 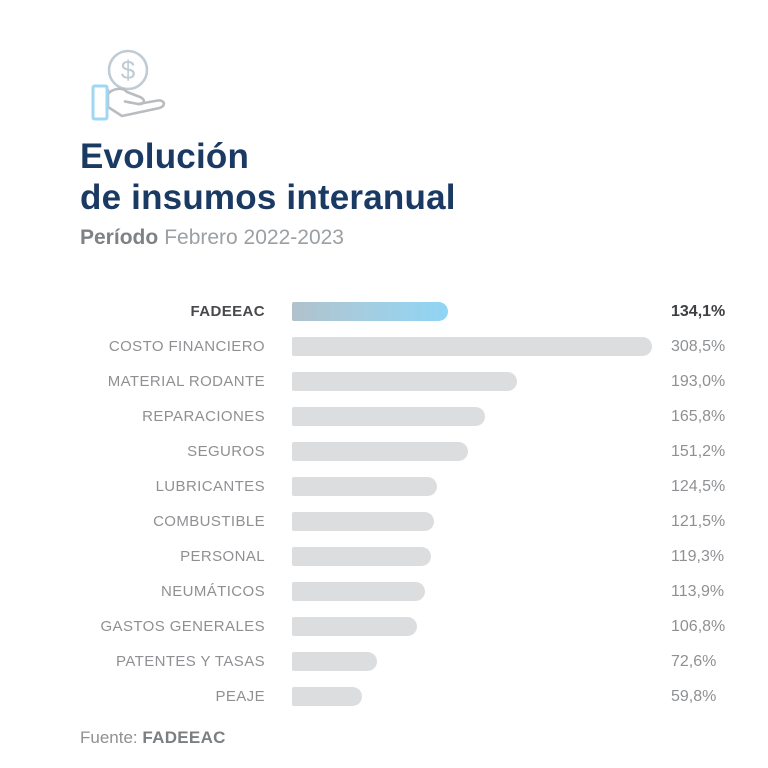 I want to click on chart-row: LUBRICANTES 124,5%, so click(x=402, y=486).